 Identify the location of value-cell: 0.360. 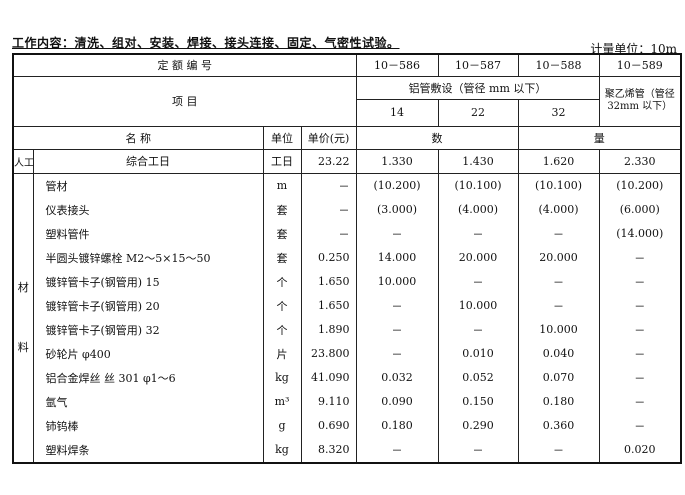
(558, 425).